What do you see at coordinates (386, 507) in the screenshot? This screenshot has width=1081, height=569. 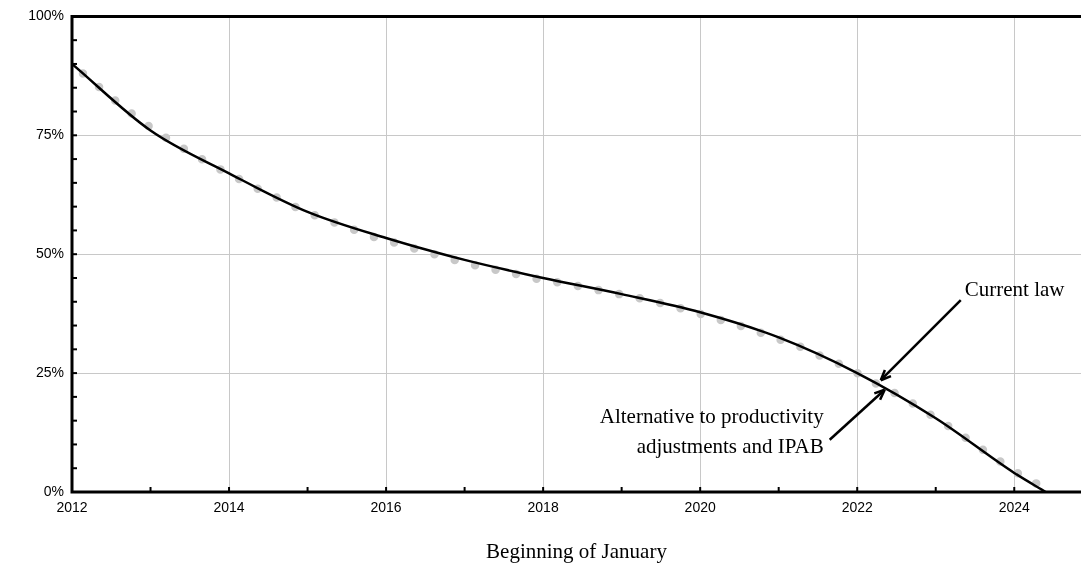 I see `x-tick-label: 2016` at bounding box center [386, 507].